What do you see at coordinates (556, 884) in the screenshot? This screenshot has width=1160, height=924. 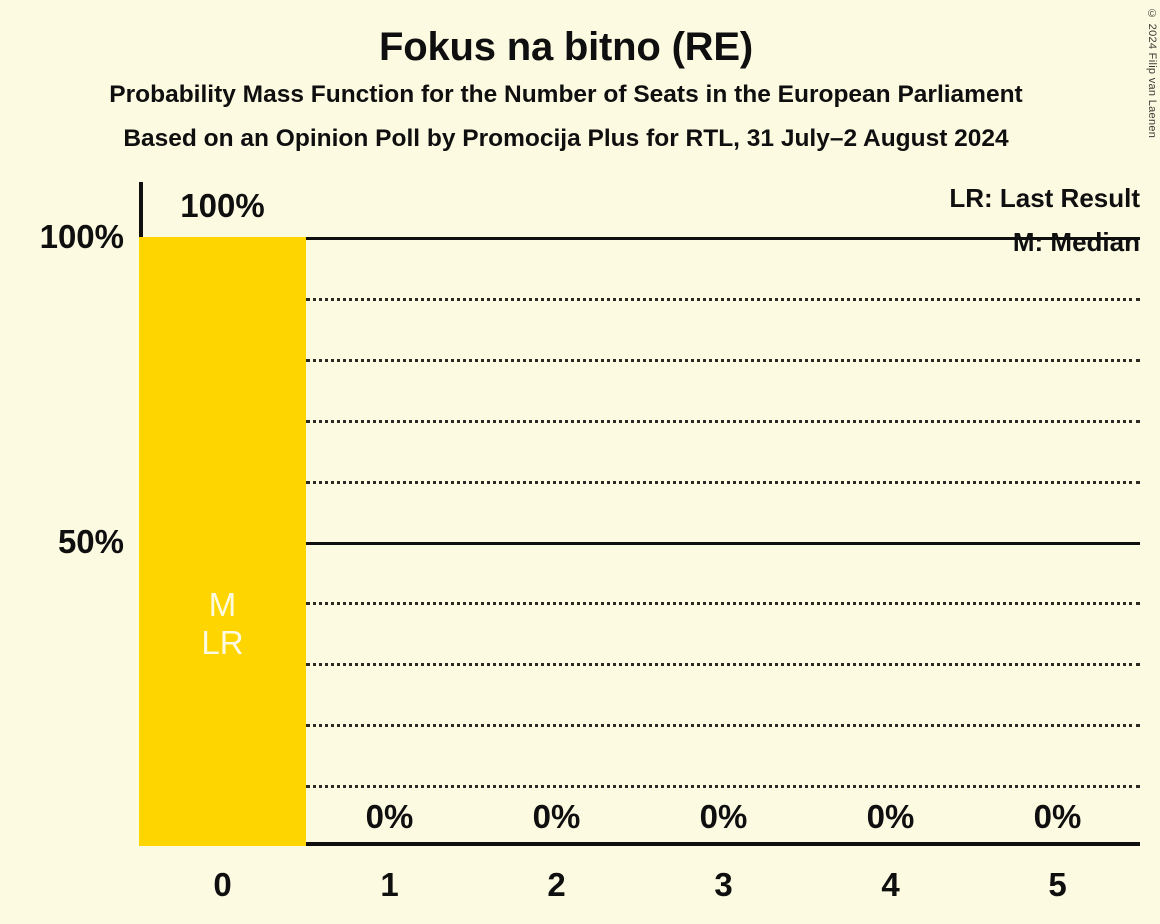 I see `x-axis-label: 2` at bounding box center [556, 884].